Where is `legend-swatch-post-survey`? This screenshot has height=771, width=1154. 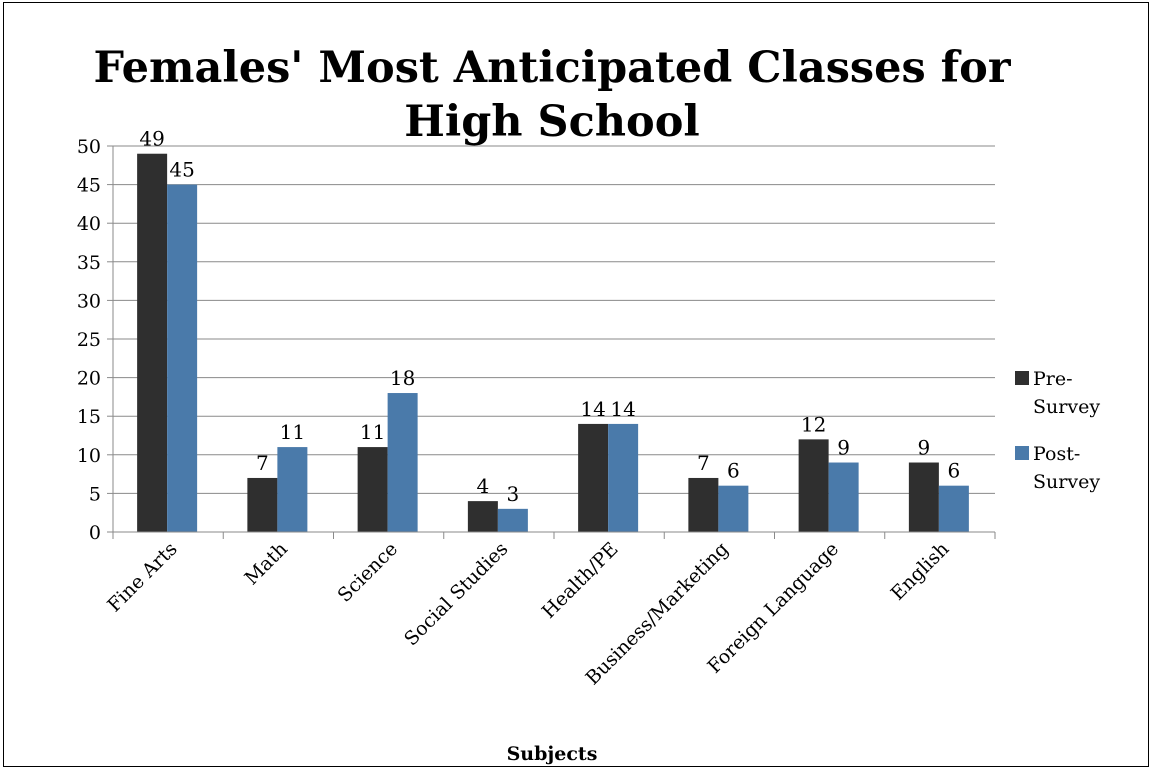 legend-swatch-post-survey is located at coordinates (1022, 453).